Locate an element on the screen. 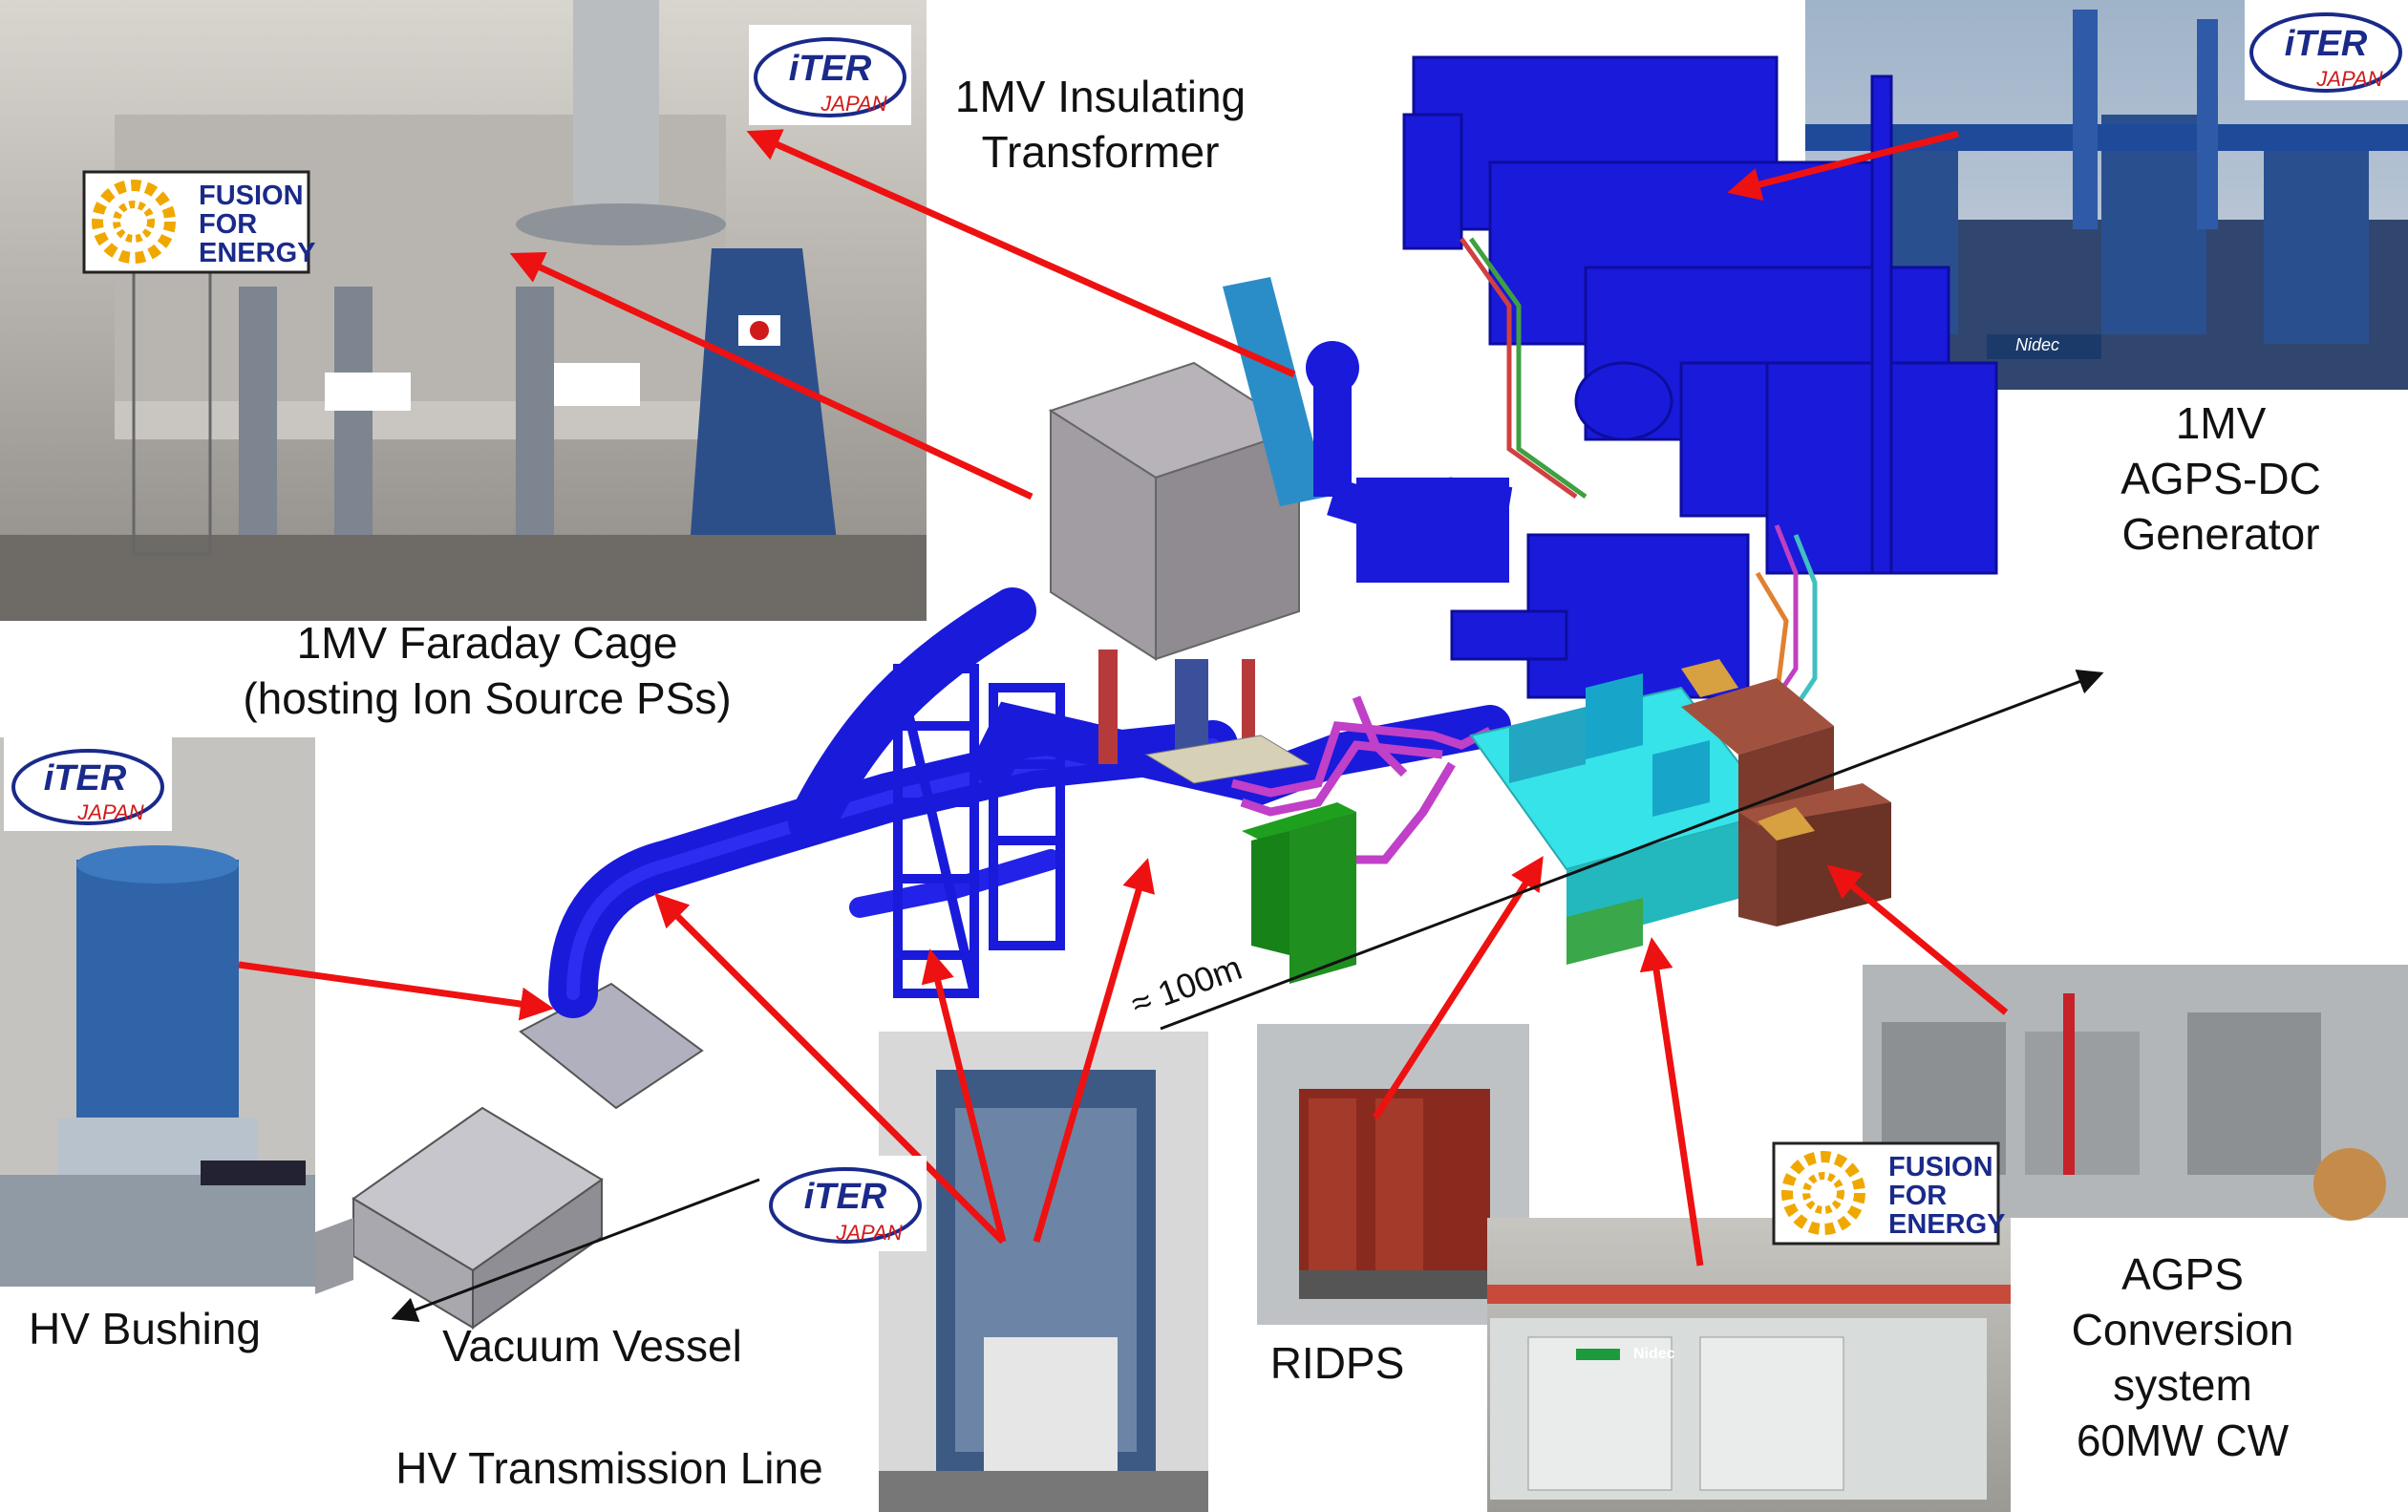 This screenshot has height=1512, width=2408. japan-wordmark: JAPAN is located at coordinates (853, 104).